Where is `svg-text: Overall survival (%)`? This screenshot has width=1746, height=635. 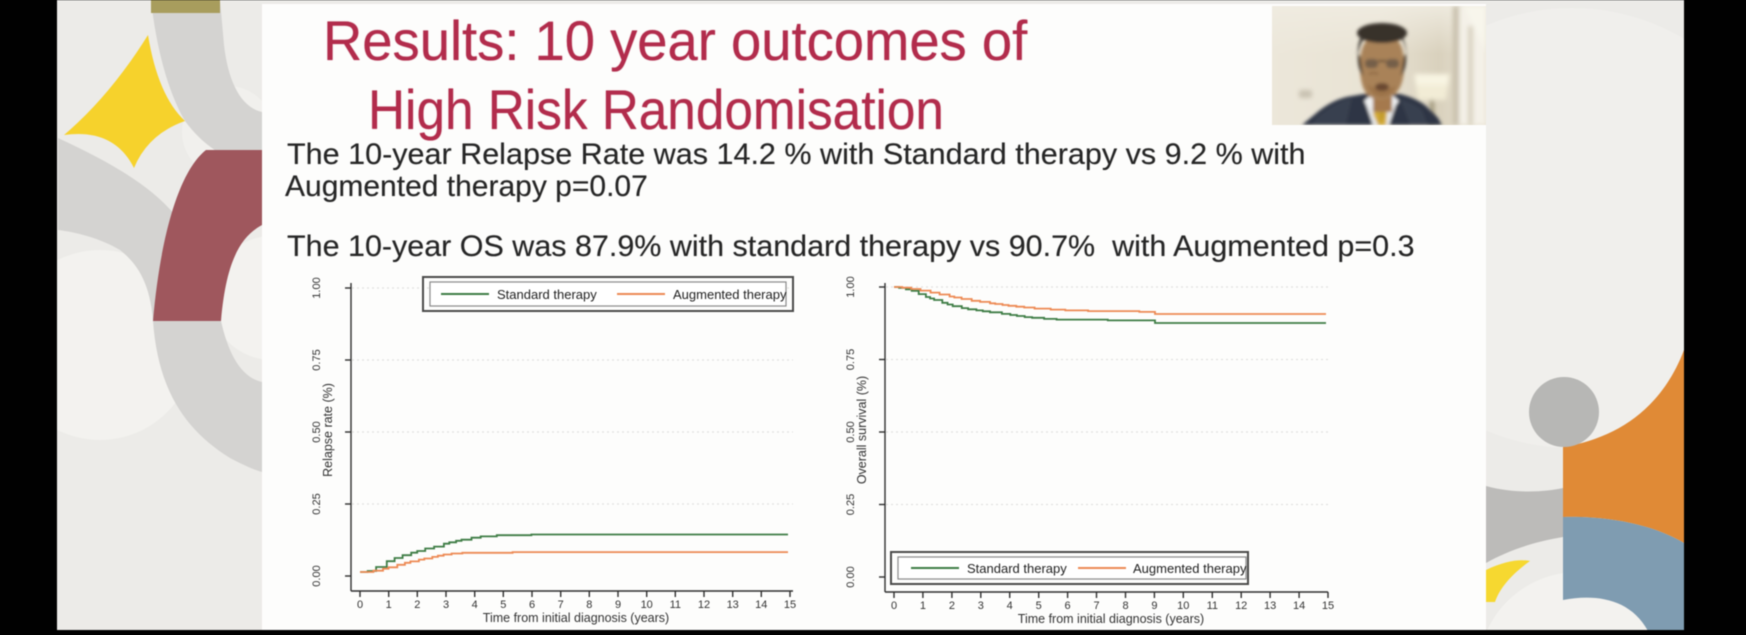 svg-text: Overall survival (%) is located at coordinates (862, 430).